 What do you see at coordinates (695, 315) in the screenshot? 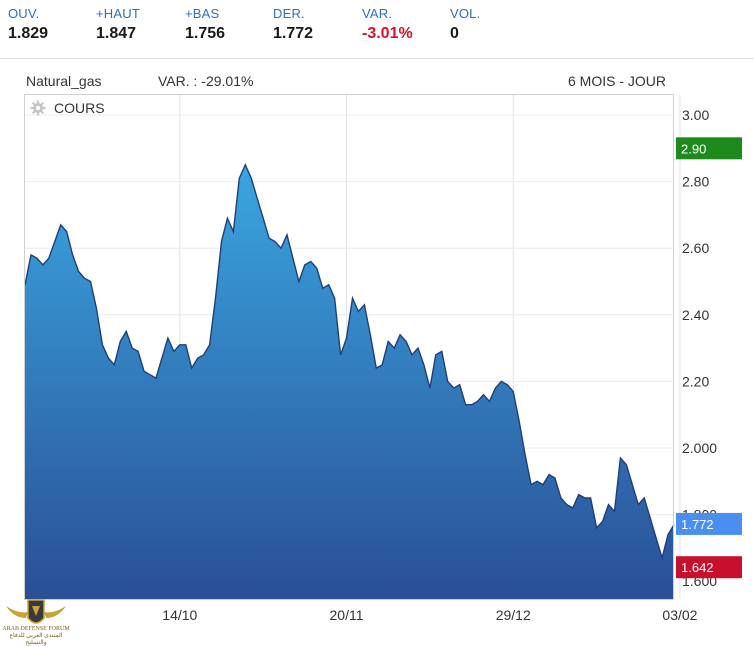
I see `y-tick-label: 2.40` at bounding box center [695, 315].